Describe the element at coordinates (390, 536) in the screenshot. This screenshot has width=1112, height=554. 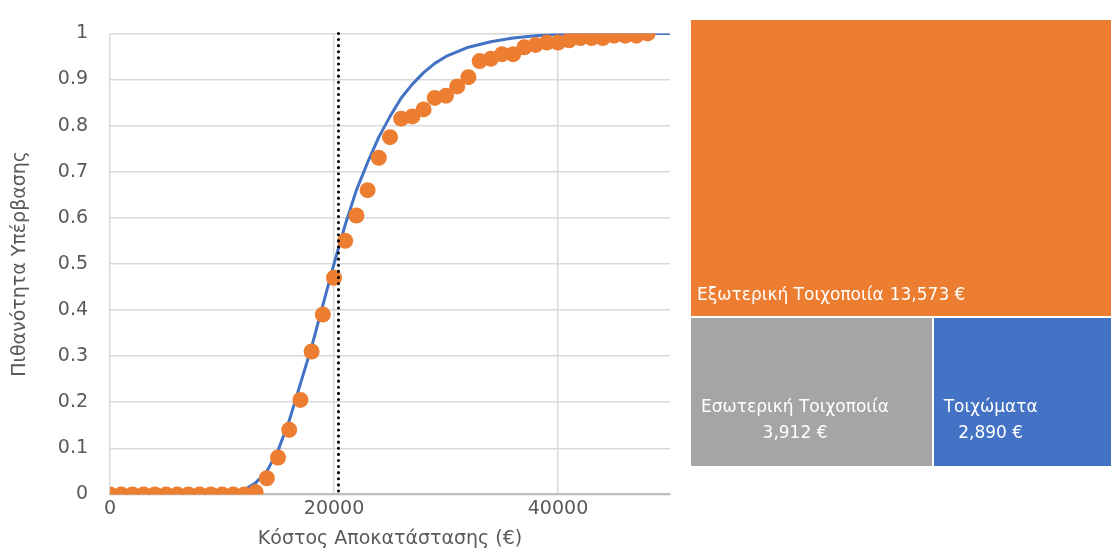
I see `x-axis-title: Κόστος Αποκατάστασης (€)` at that location.